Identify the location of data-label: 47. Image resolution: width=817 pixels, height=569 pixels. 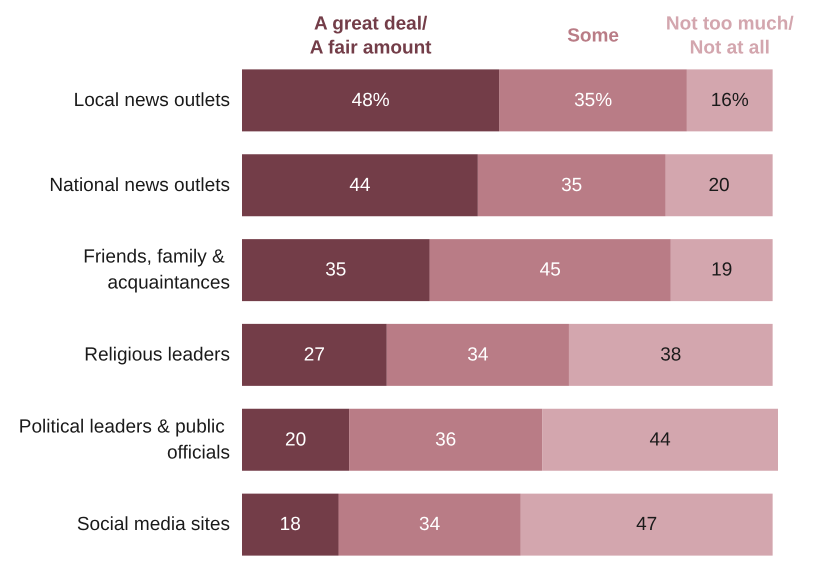
(647, 525).